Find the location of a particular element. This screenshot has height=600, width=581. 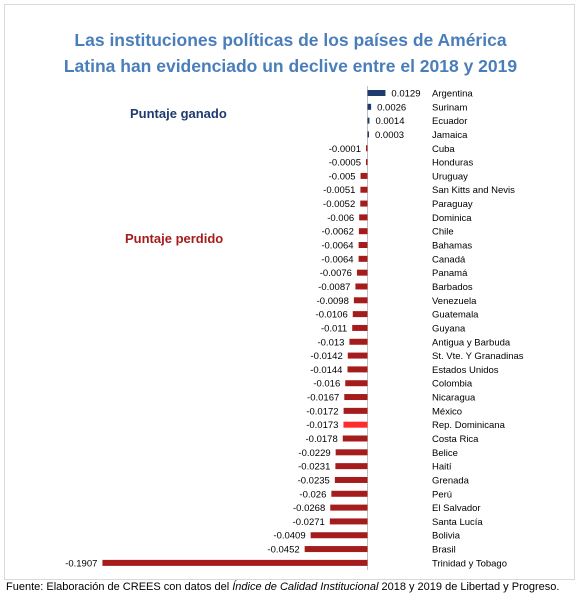

value-label: -0.0052 is located at coordinates (339, 204).